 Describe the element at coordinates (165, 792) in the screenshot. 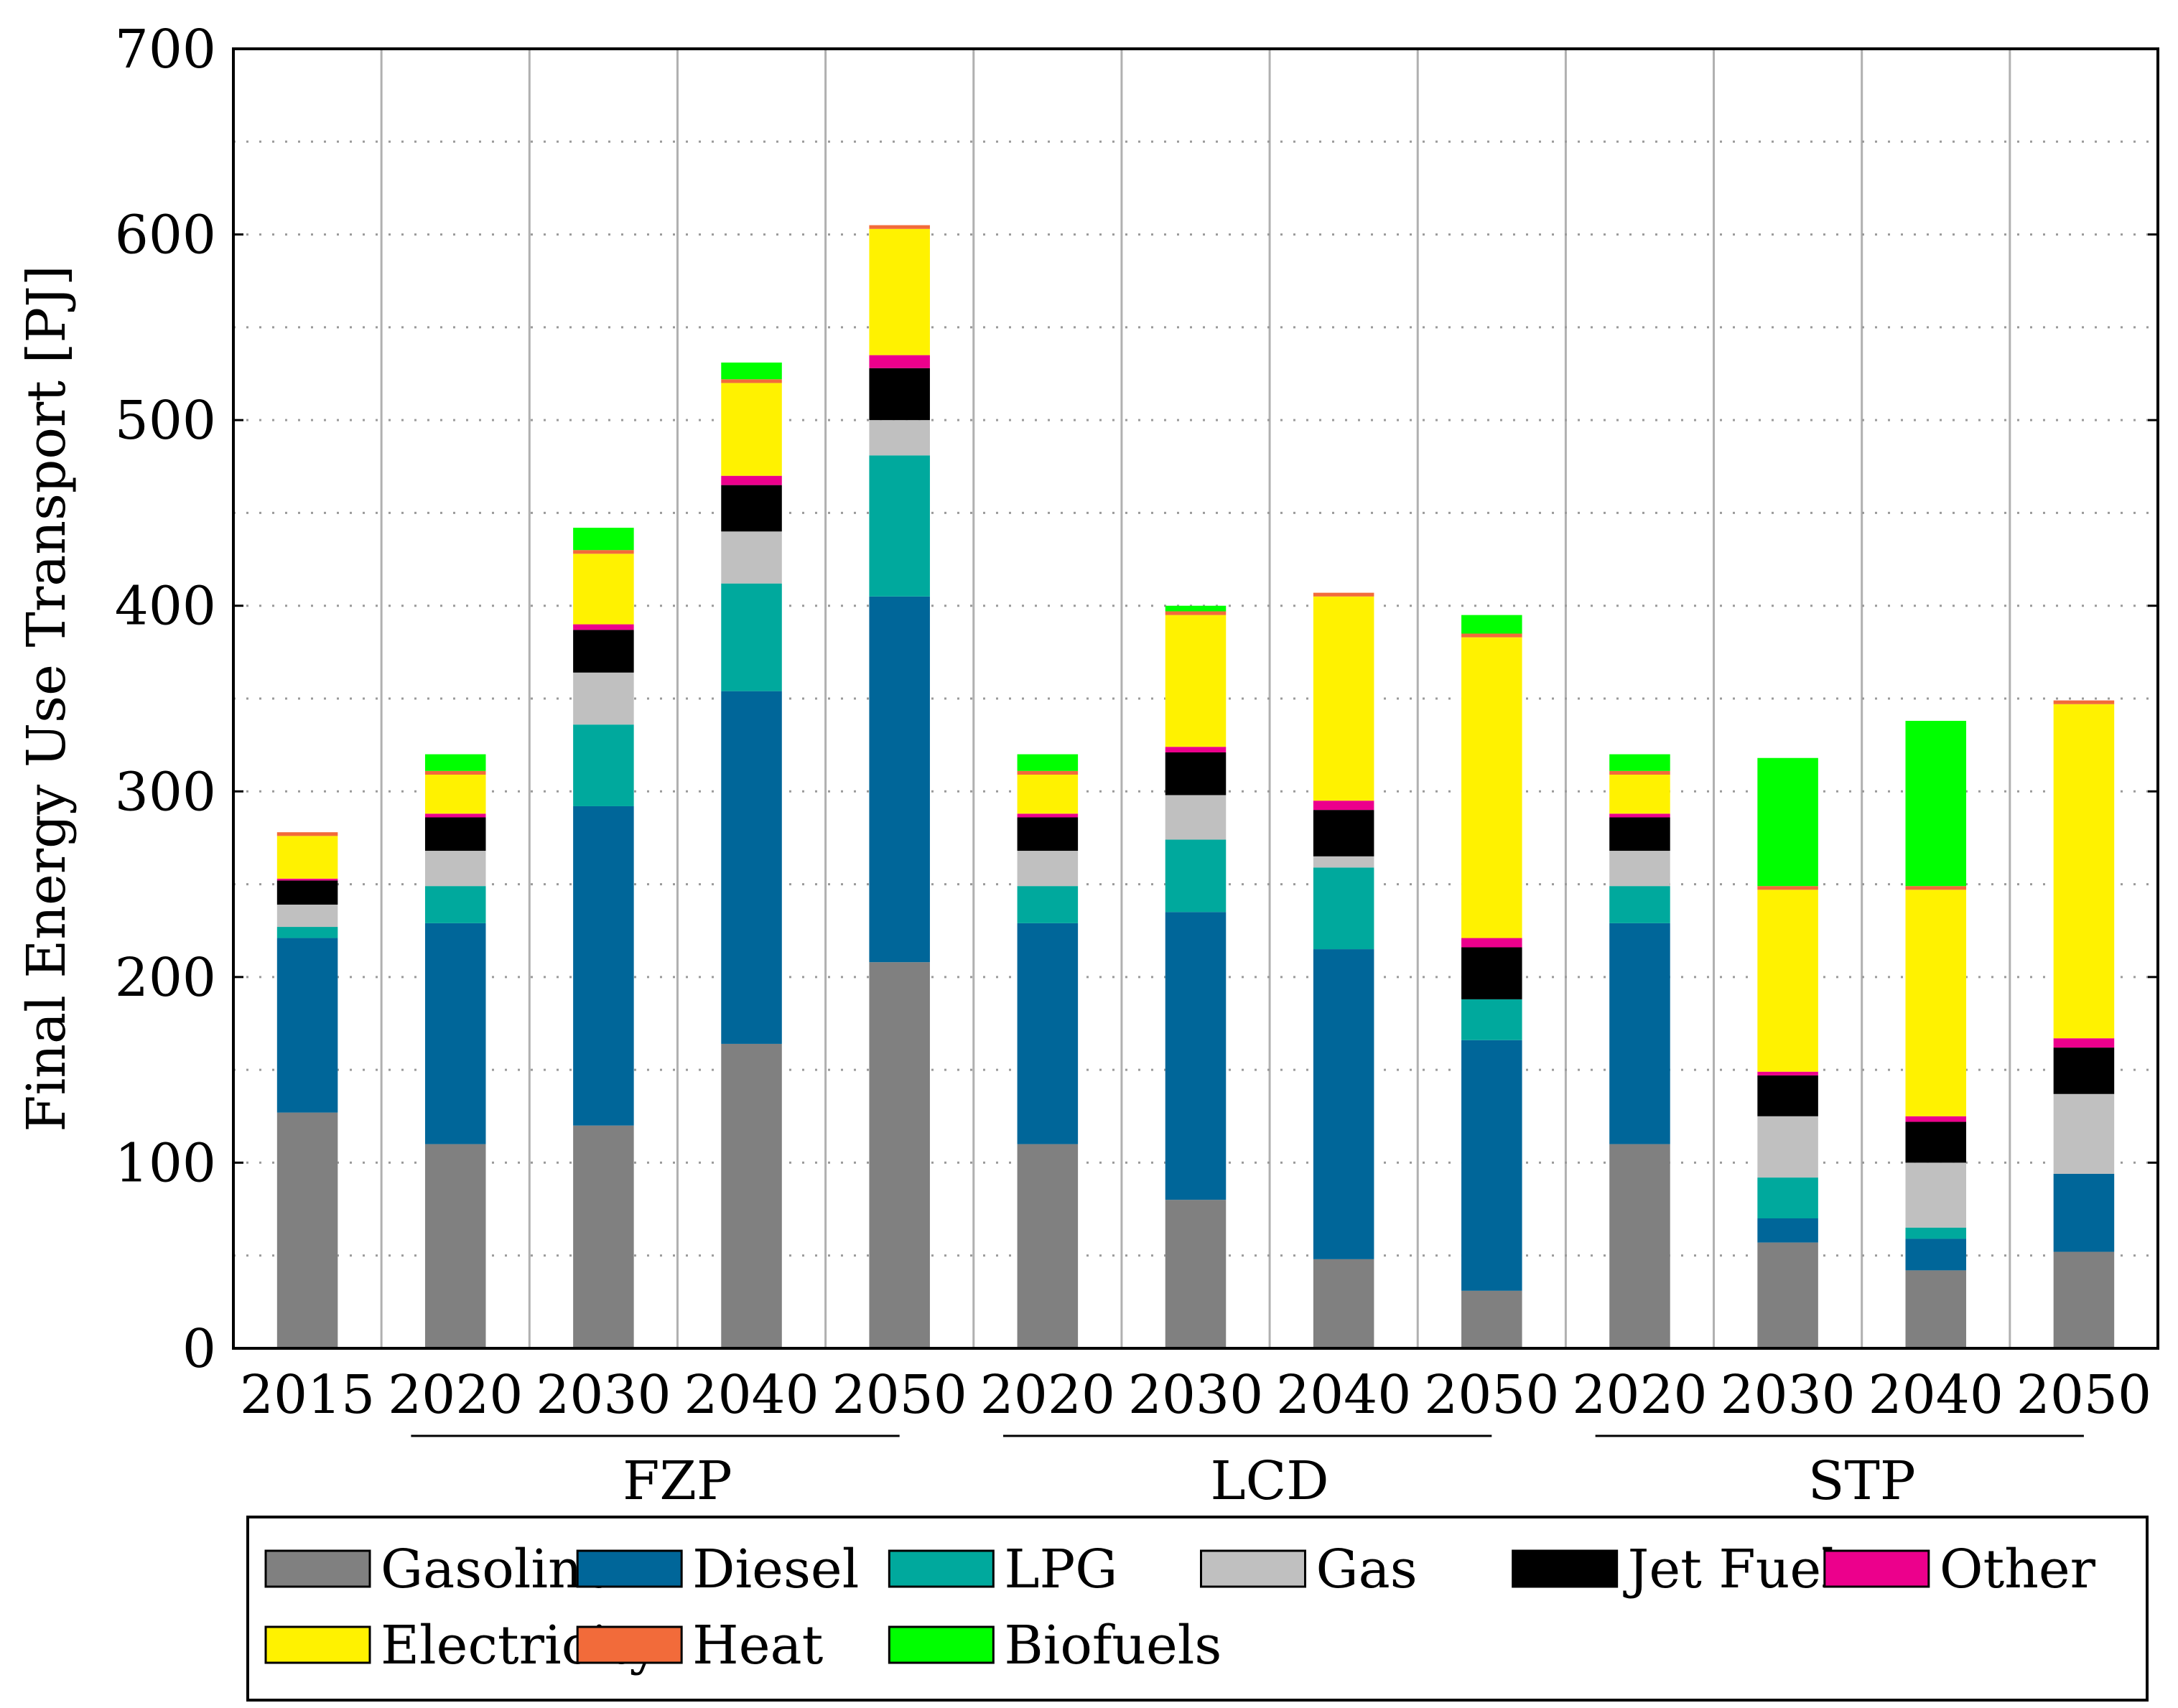

I see `y-tick-label: 300` at that location.